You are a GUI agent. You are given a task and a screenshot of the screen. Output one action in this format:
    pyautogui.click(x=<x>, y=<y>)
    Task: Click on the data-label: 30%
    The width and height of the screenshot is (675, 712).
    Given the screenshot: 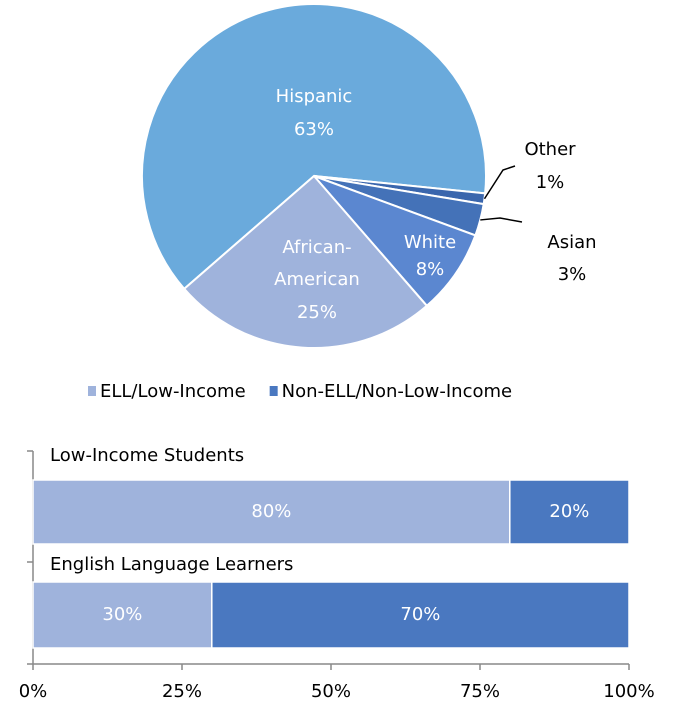 What is the action you would take?
    pyautogui.click(x=122, y=614)
    